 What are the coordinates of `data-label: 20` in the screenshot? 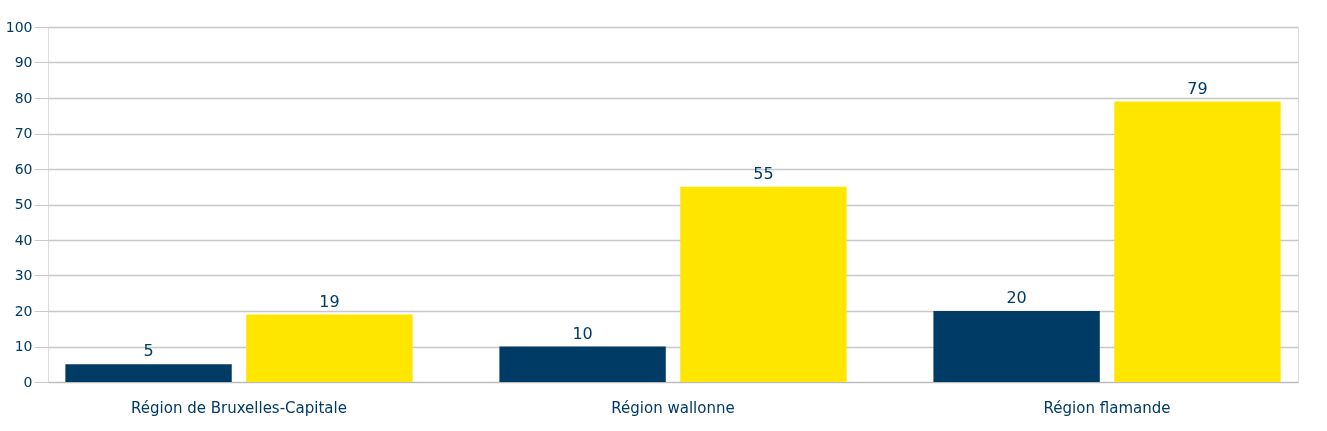 It's located at (1016, 297).